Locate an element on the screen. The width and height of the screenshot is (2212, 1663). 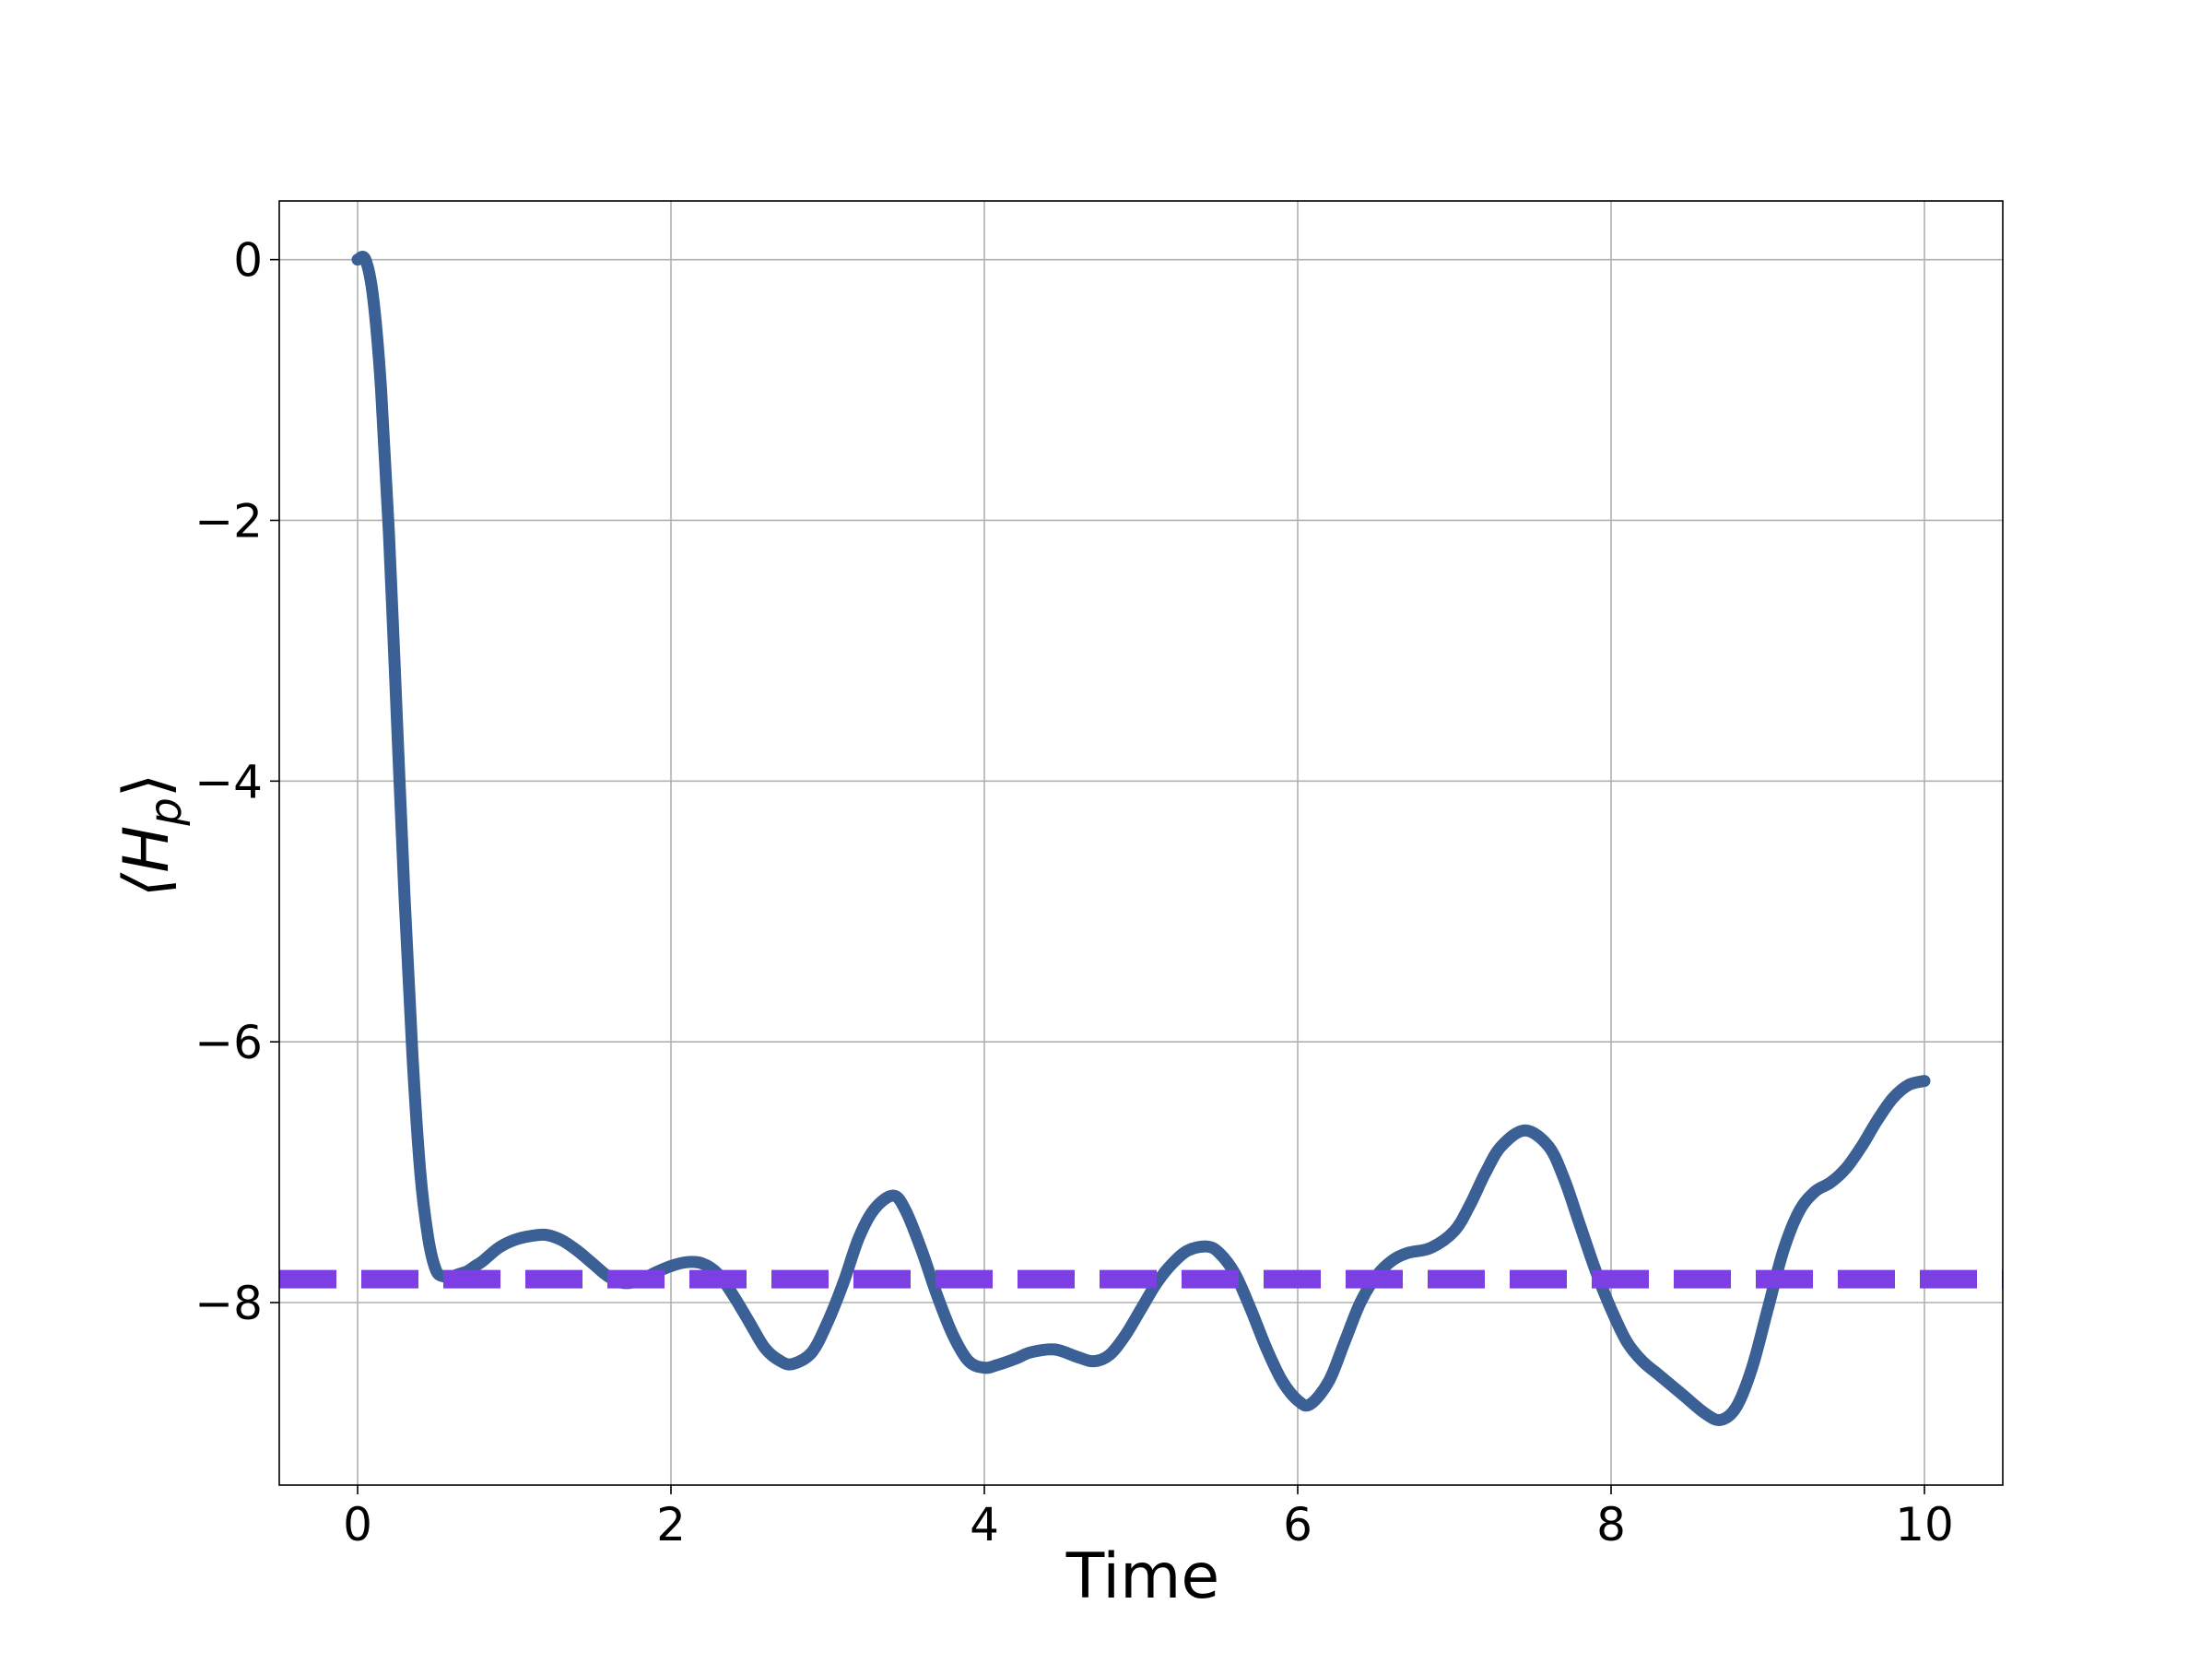
y-axis-label-main: ⟨H is located at coordinates (147, 862).